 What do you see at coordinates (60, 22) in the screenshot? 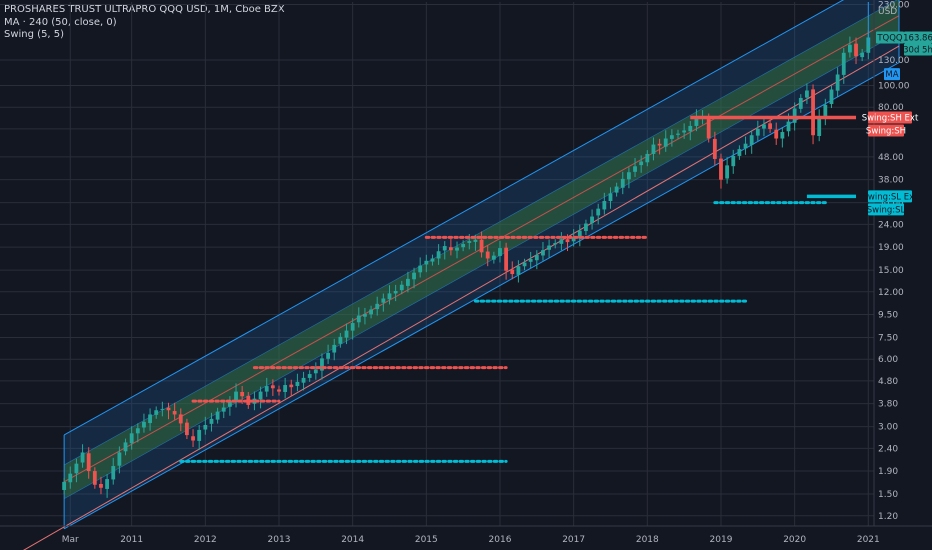
I see `legend-ma: MA · 240 (50, close, 0)` at bounding box center [60, 22].